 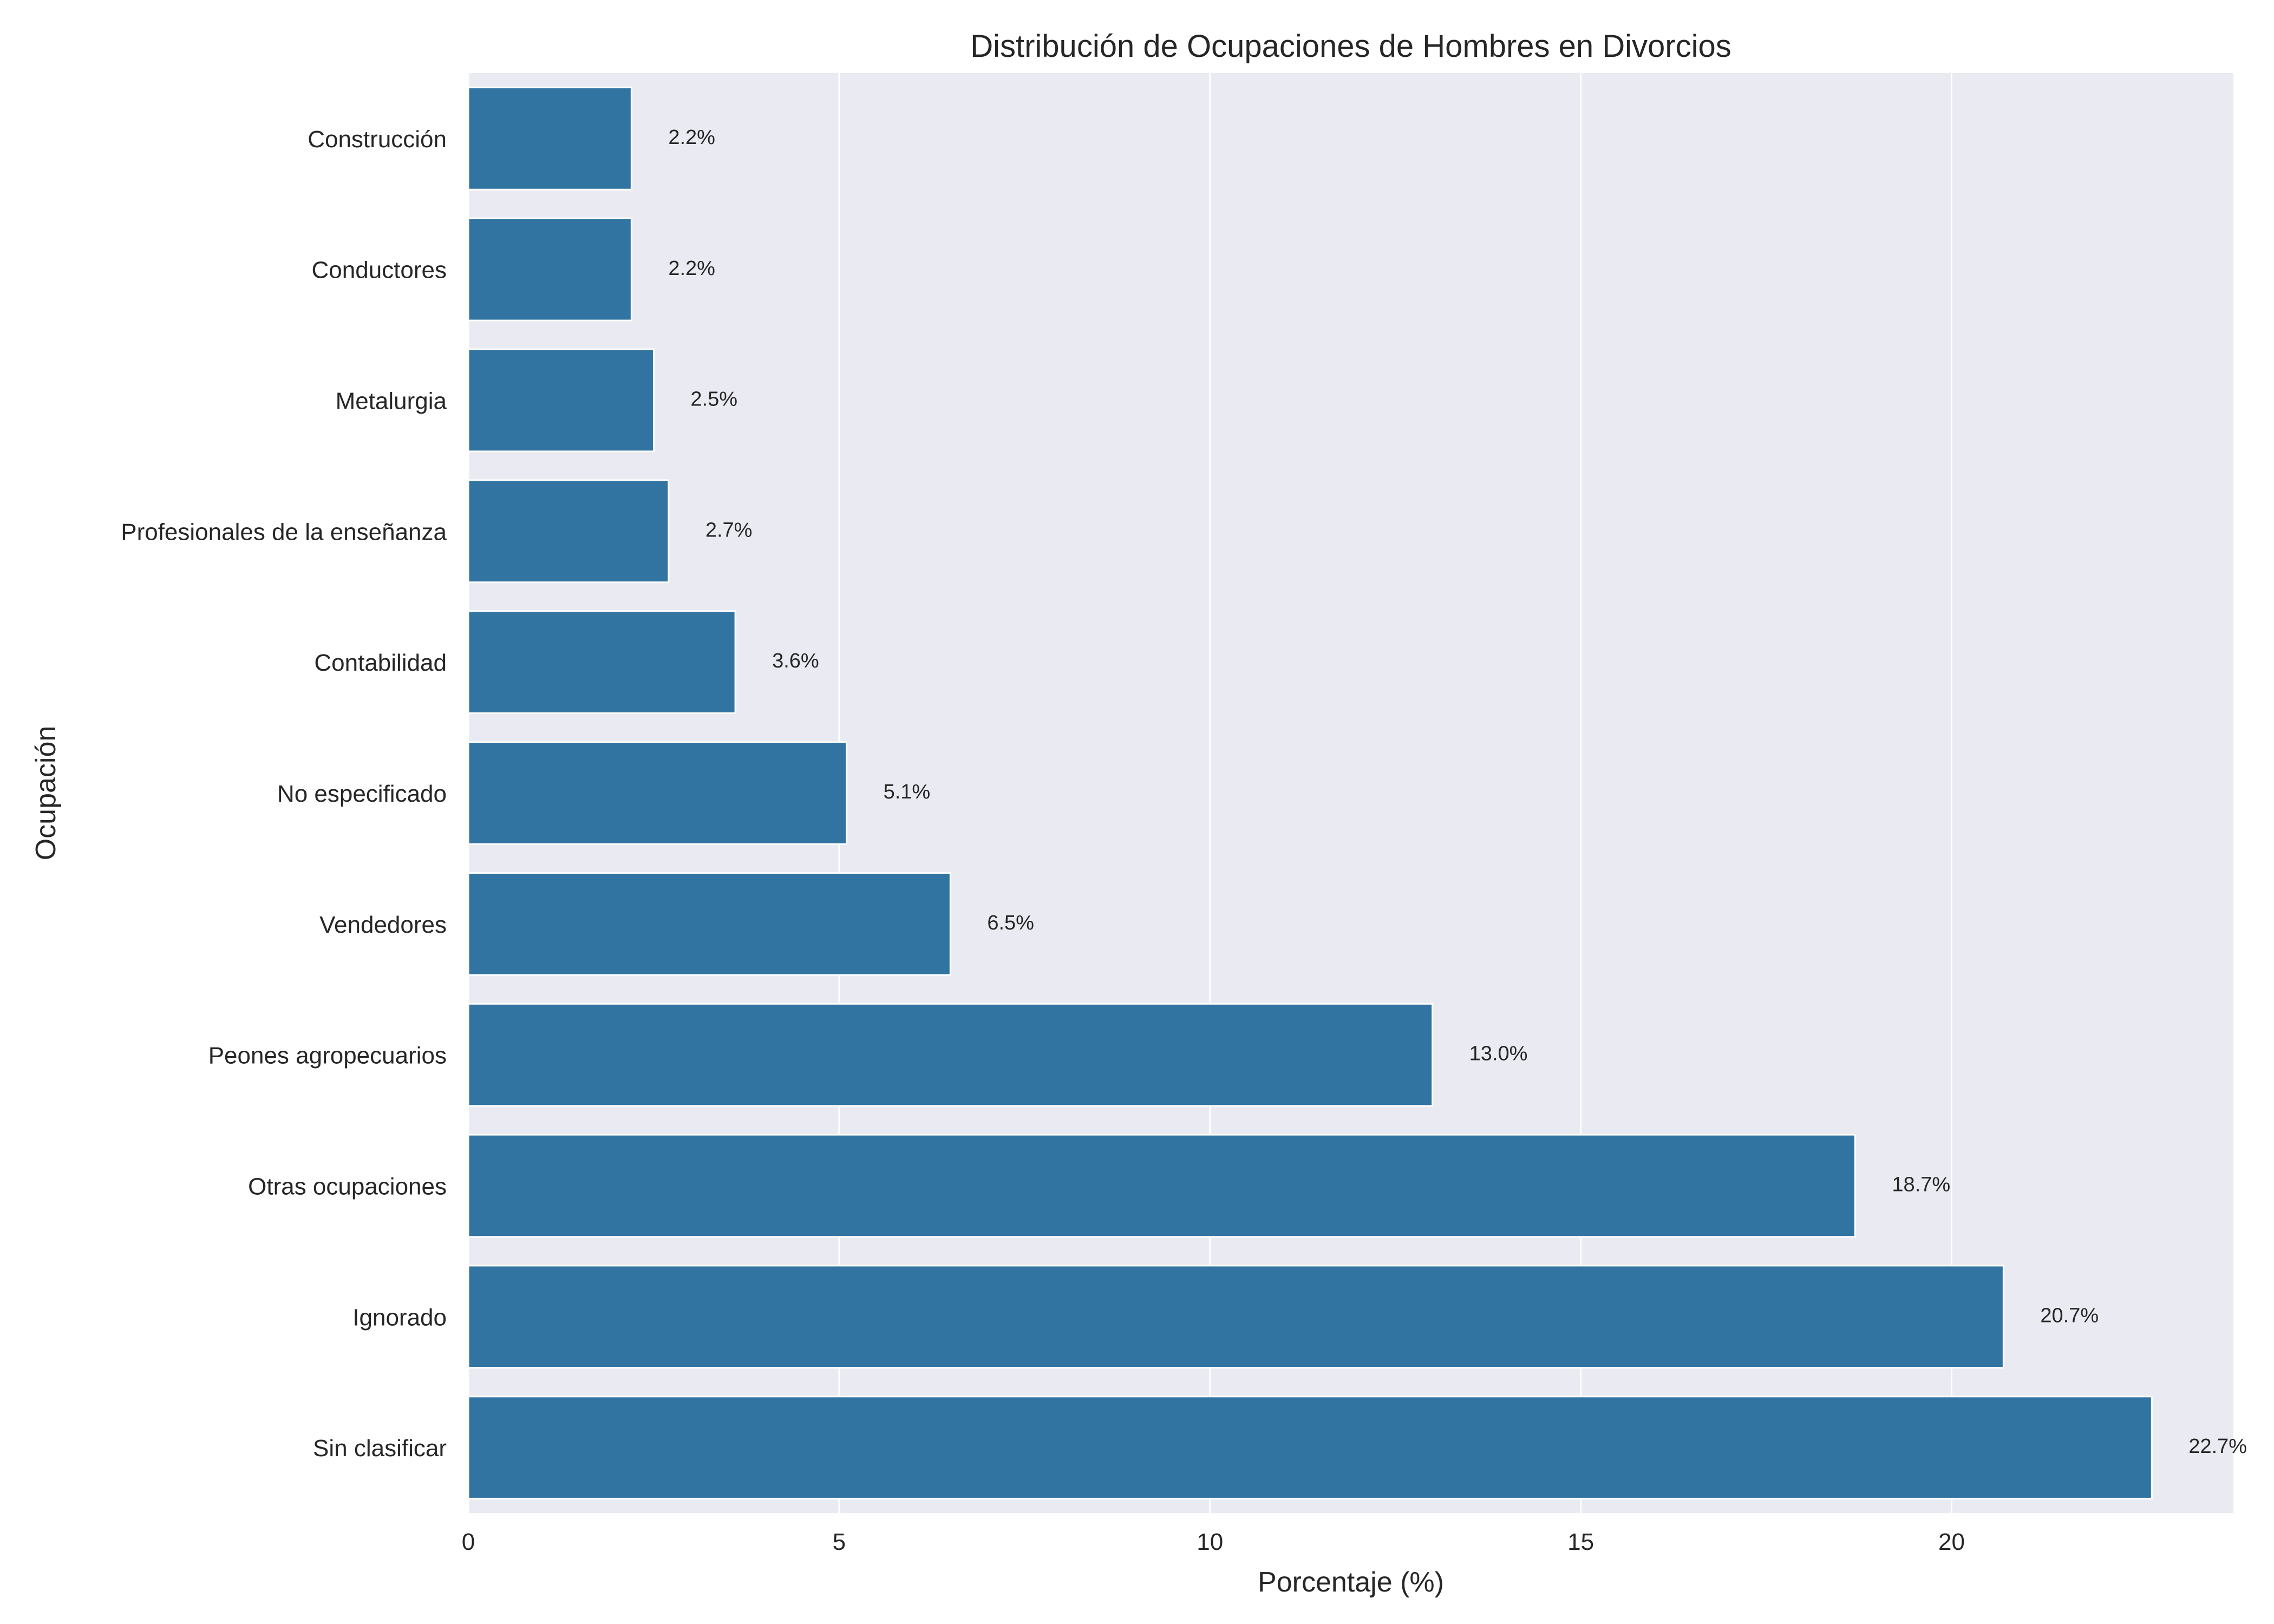 What do you see at coordinates (383, 925) in the screenshot?
I see `y-tick-label: Vendedores` at bounding box center [383, 925].